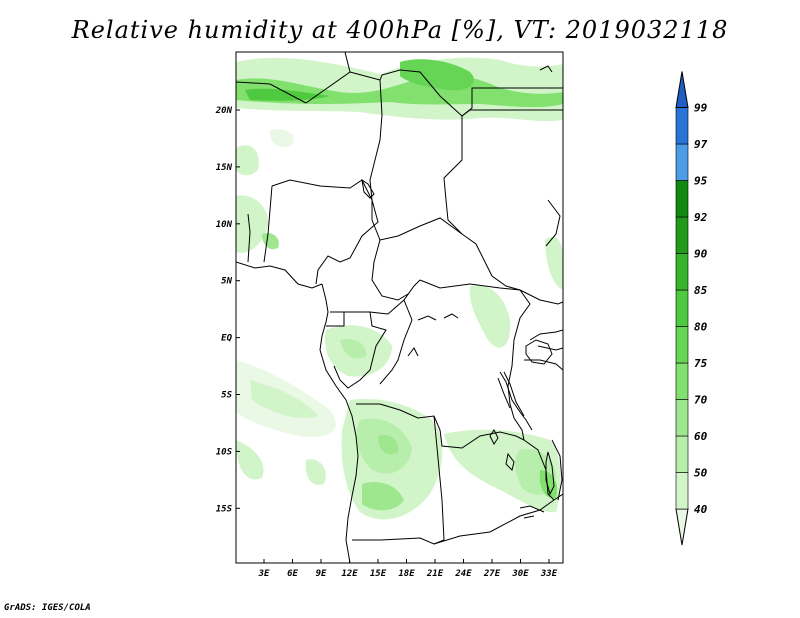 This screenshot has width=800, height=618. Describe the element at coordinates (47, 608) in the screenshot. I see `grads-credit: GrADS: IGES/COLA` at that location.